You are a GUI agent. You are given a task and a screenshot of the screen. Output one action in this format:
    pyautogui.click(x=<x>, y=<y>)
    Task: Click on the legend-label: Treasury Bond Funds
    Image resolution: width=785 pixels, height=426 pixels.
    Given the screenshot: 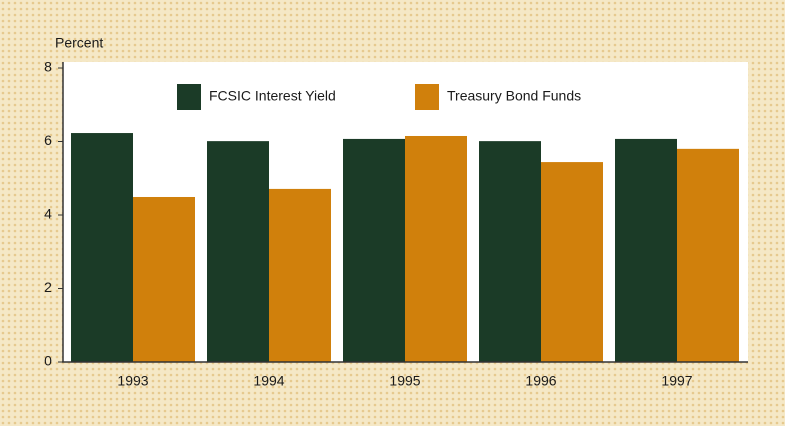 What is the action you would take?
    pyautogui.click(x=514, y=96)
    